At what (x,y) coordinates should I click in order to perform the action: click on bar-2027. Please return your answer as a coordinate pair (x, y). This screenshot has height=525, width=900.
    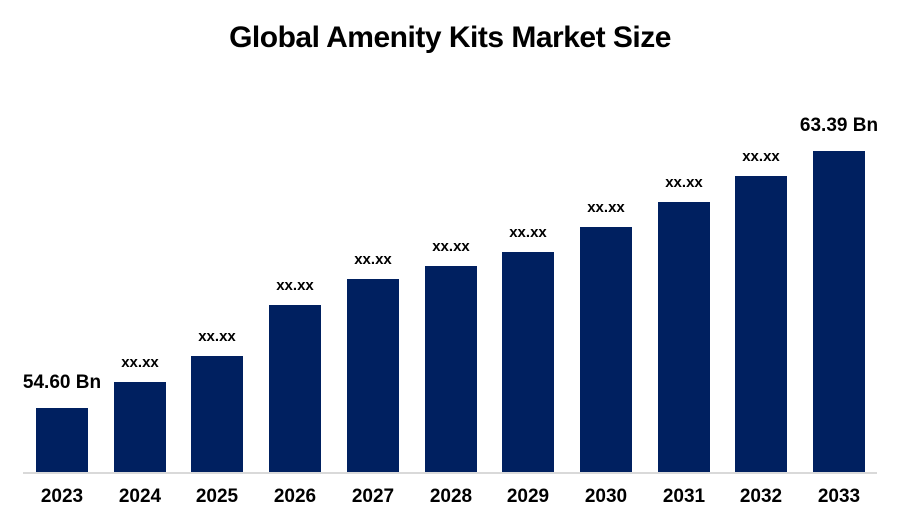
    Looking at the image, I should click on (373, 375).